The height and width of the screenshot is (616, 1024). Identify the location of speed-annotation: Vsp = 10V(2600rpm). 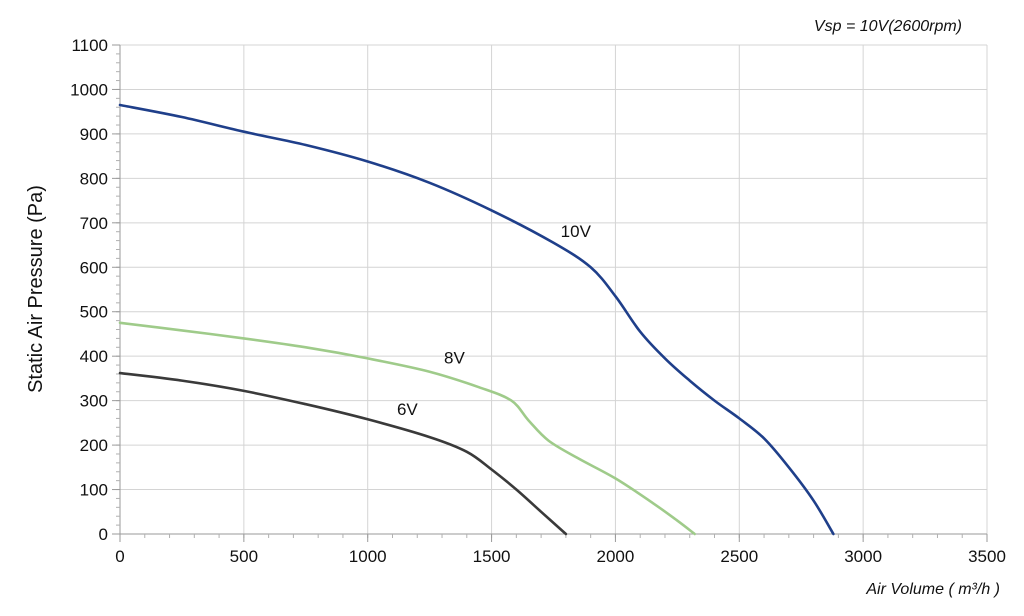
(888, 26).